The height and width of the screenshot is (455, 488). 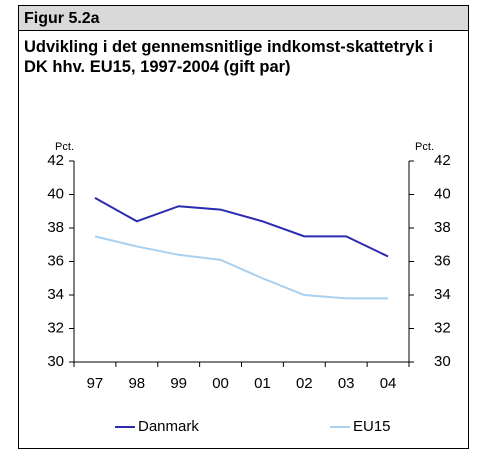 What do you see at coordinates (304, 383) in the screenshot?
I see `x-tick-label: 02` at bounding box center [304, 383].